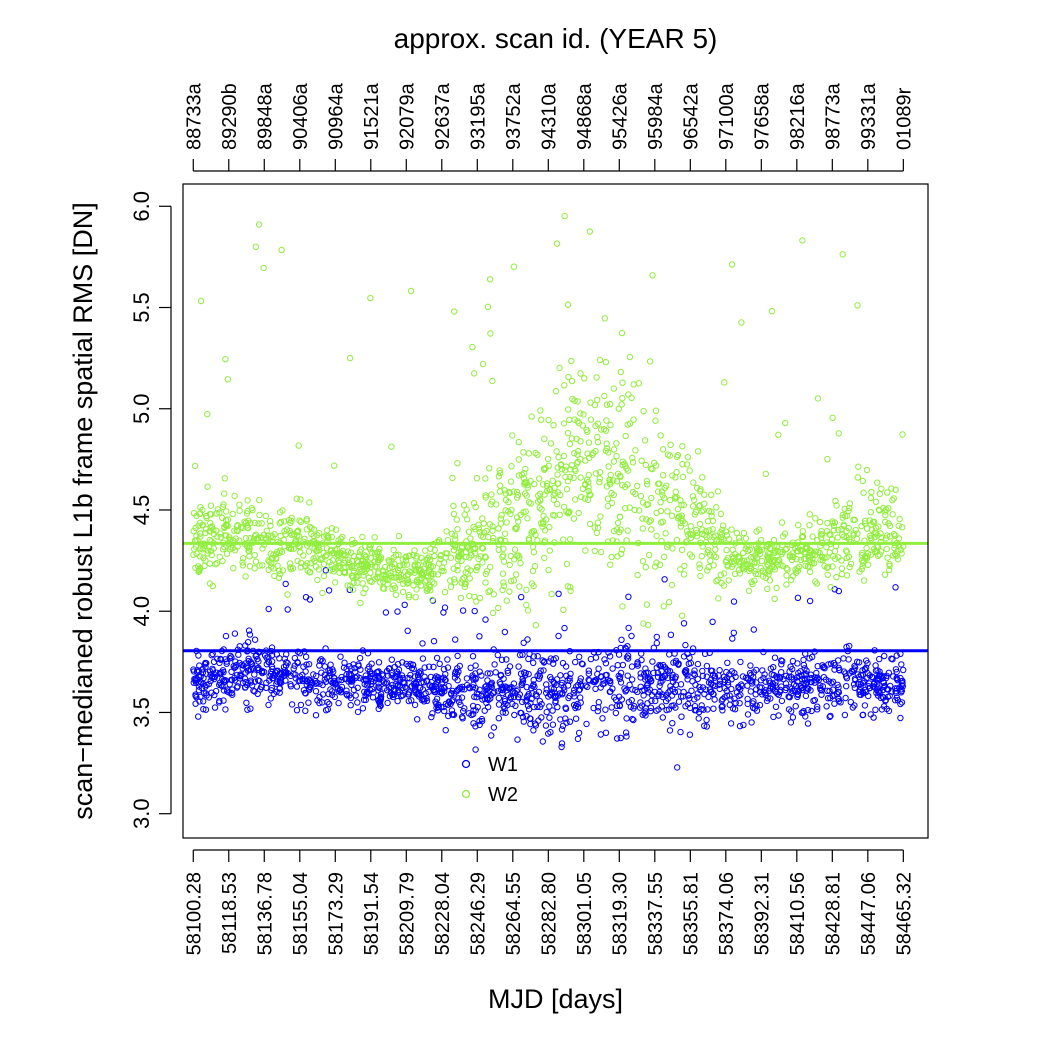  I want to click on top-tick-label: 97658a, so click(762, 116).